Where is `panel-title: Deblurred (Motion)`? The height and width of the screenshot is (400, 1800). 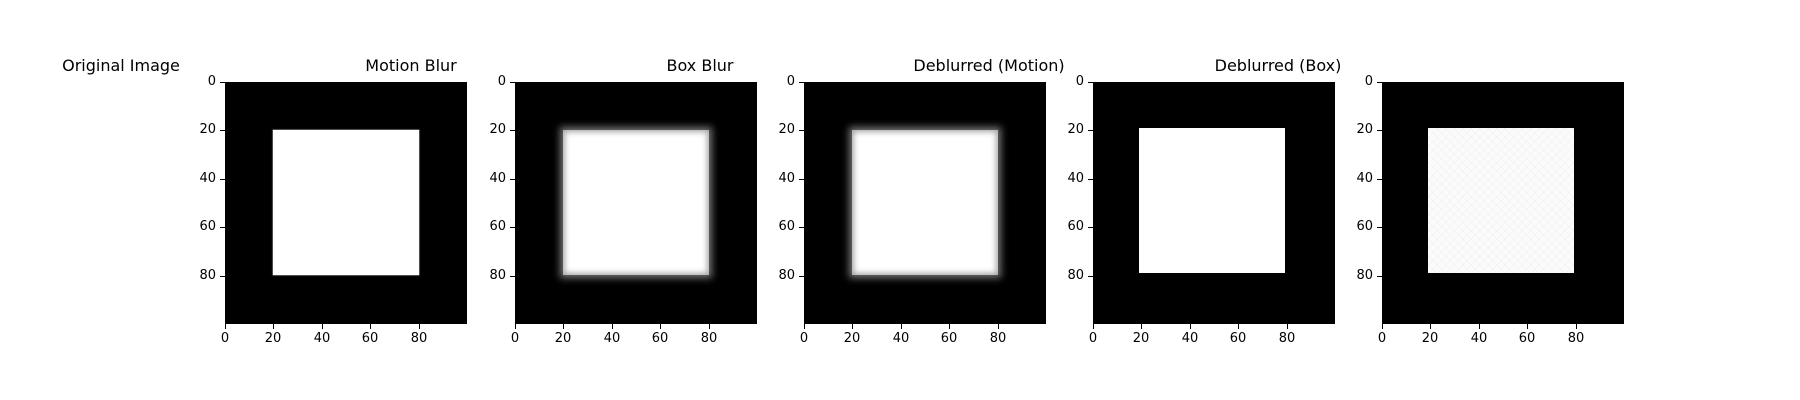
panel-title: Deblurred (Motion) is located at coordinates (989, 65).